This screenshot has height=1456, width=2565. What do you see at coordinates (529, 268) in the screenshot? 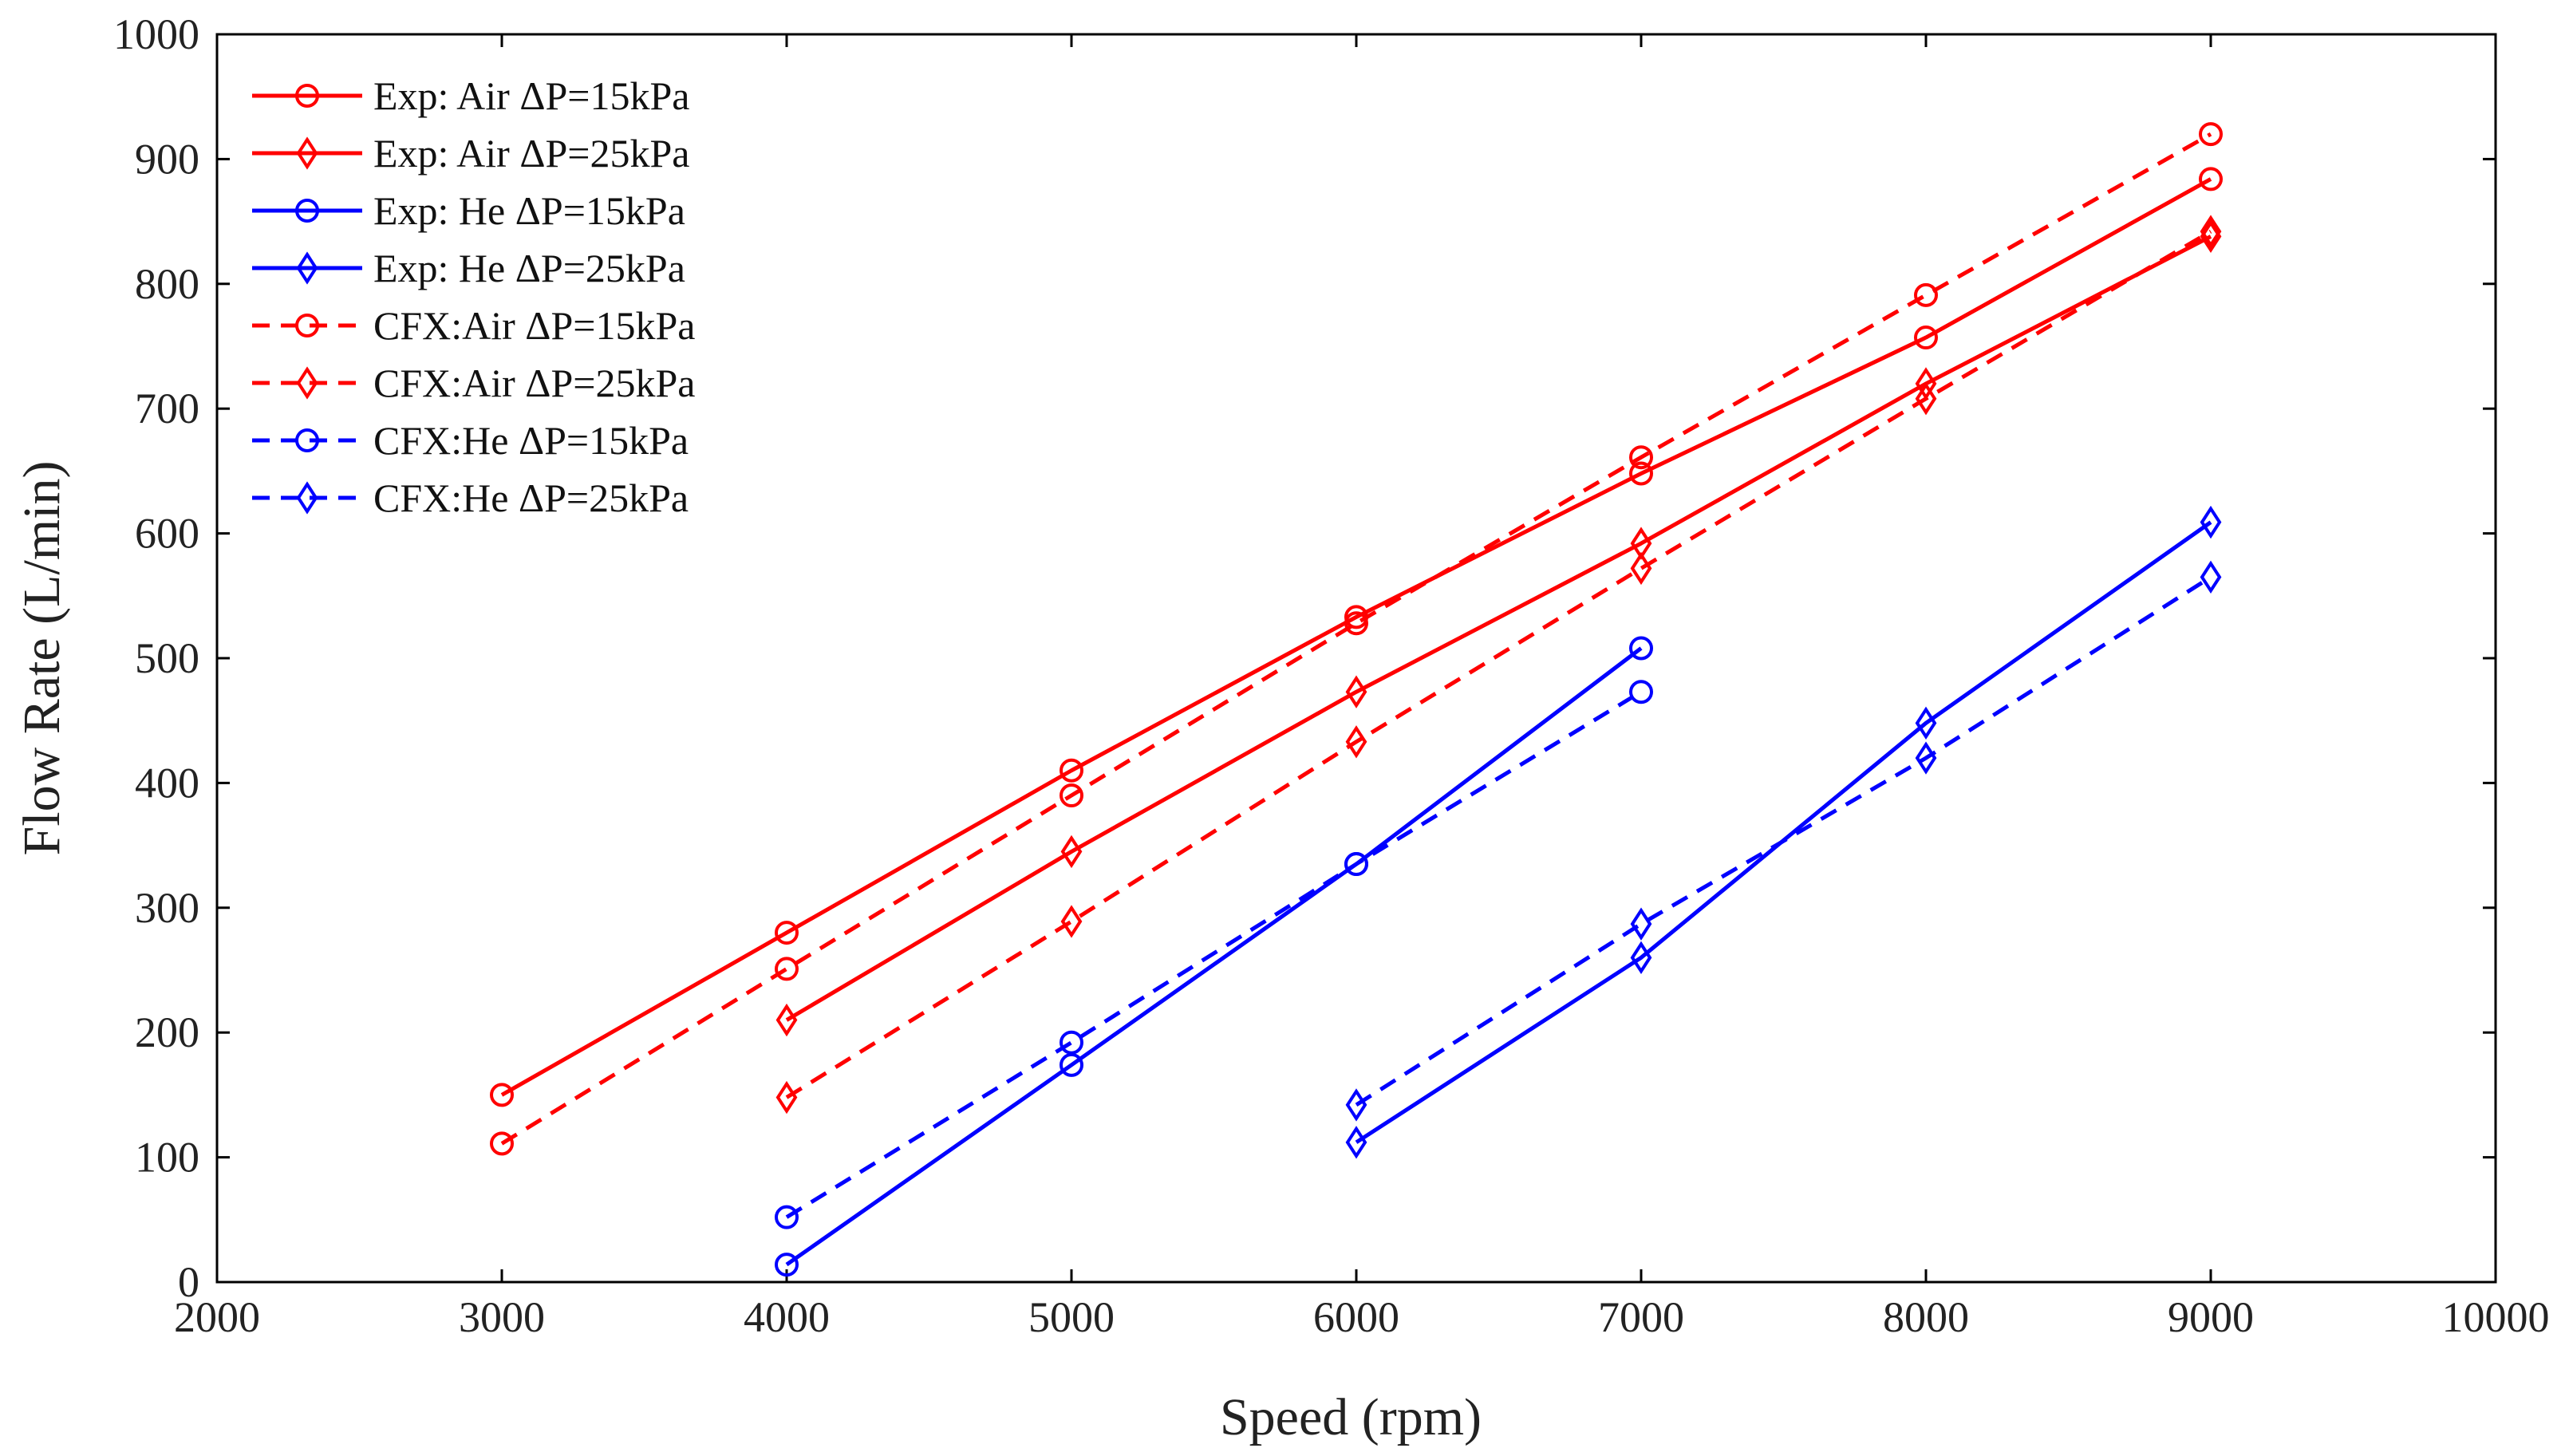
I see `legend-label: Exp: He ΔP=25kPa` at bounding box center [529, 268].